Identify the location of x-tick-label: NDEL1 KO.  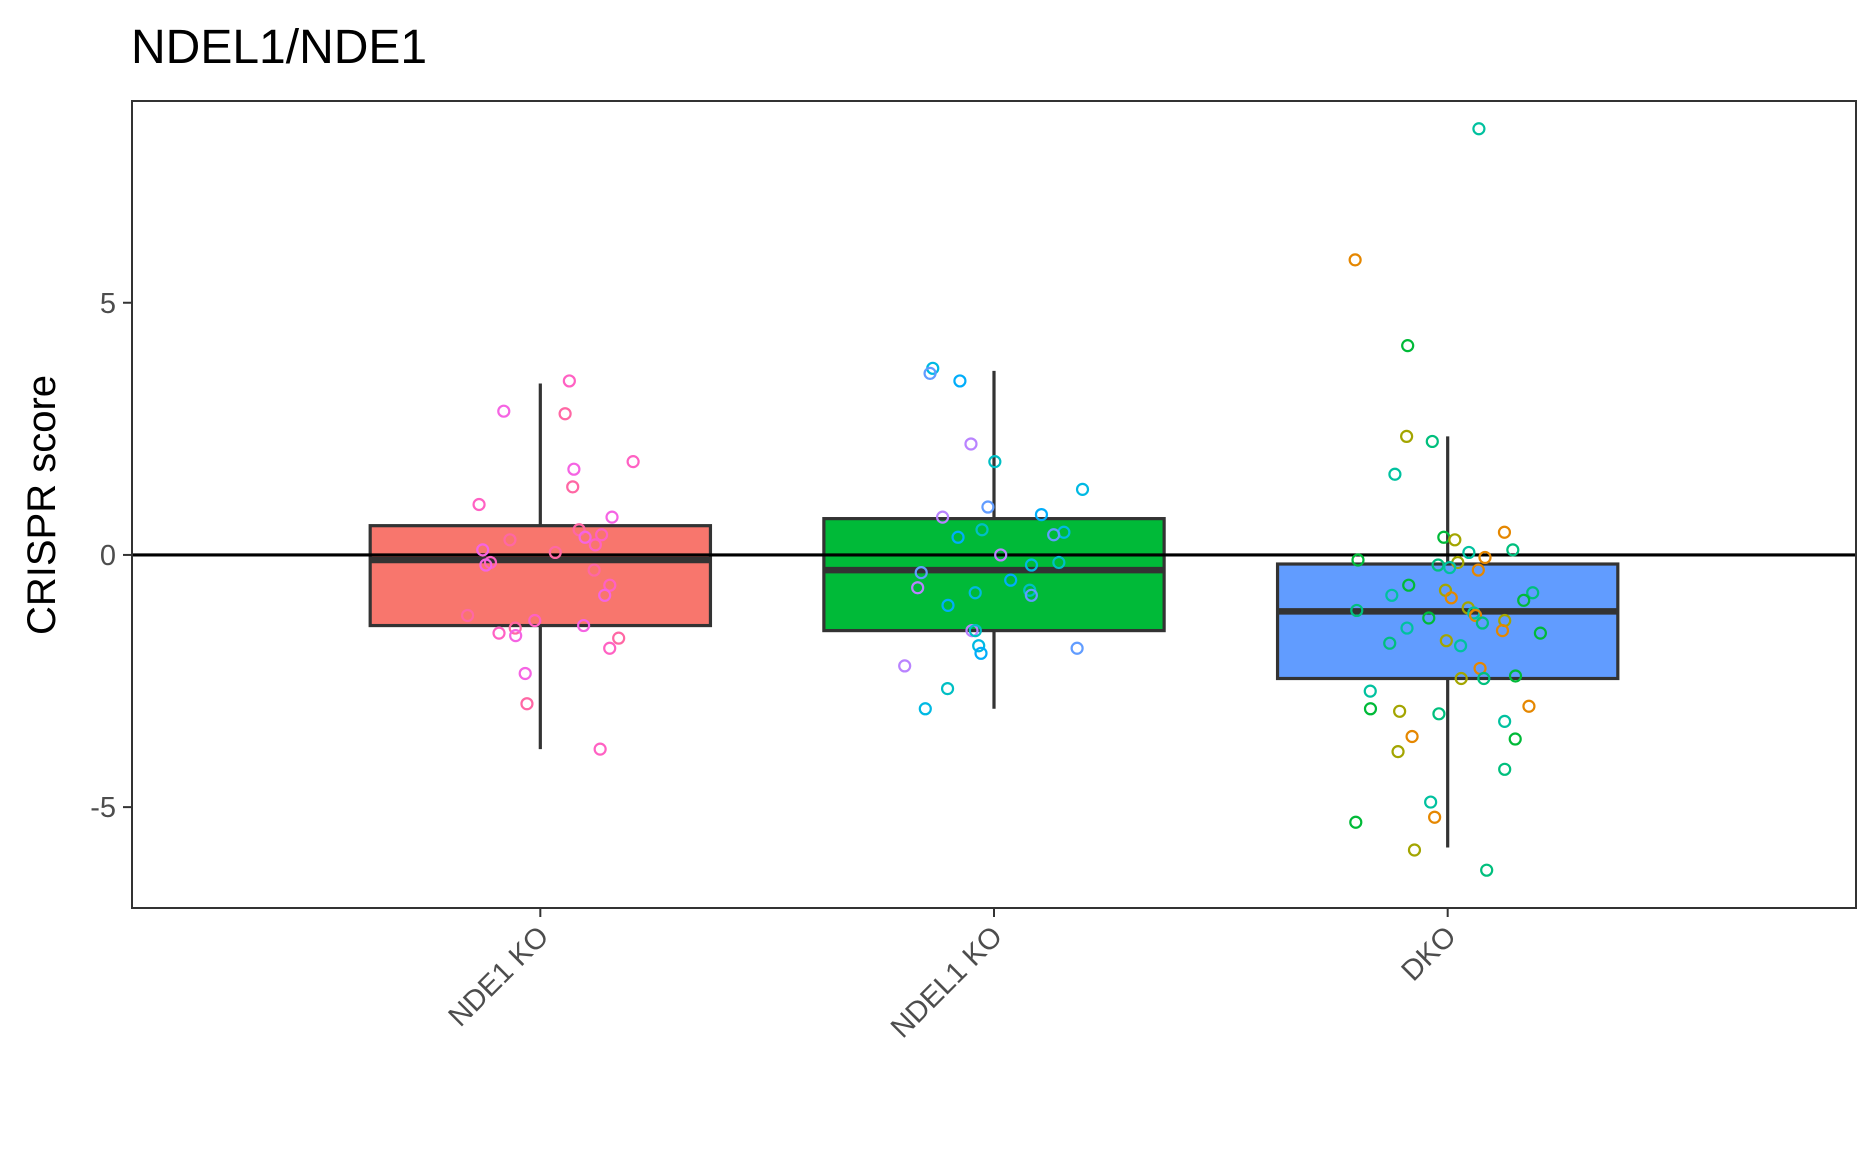
(947, 982).